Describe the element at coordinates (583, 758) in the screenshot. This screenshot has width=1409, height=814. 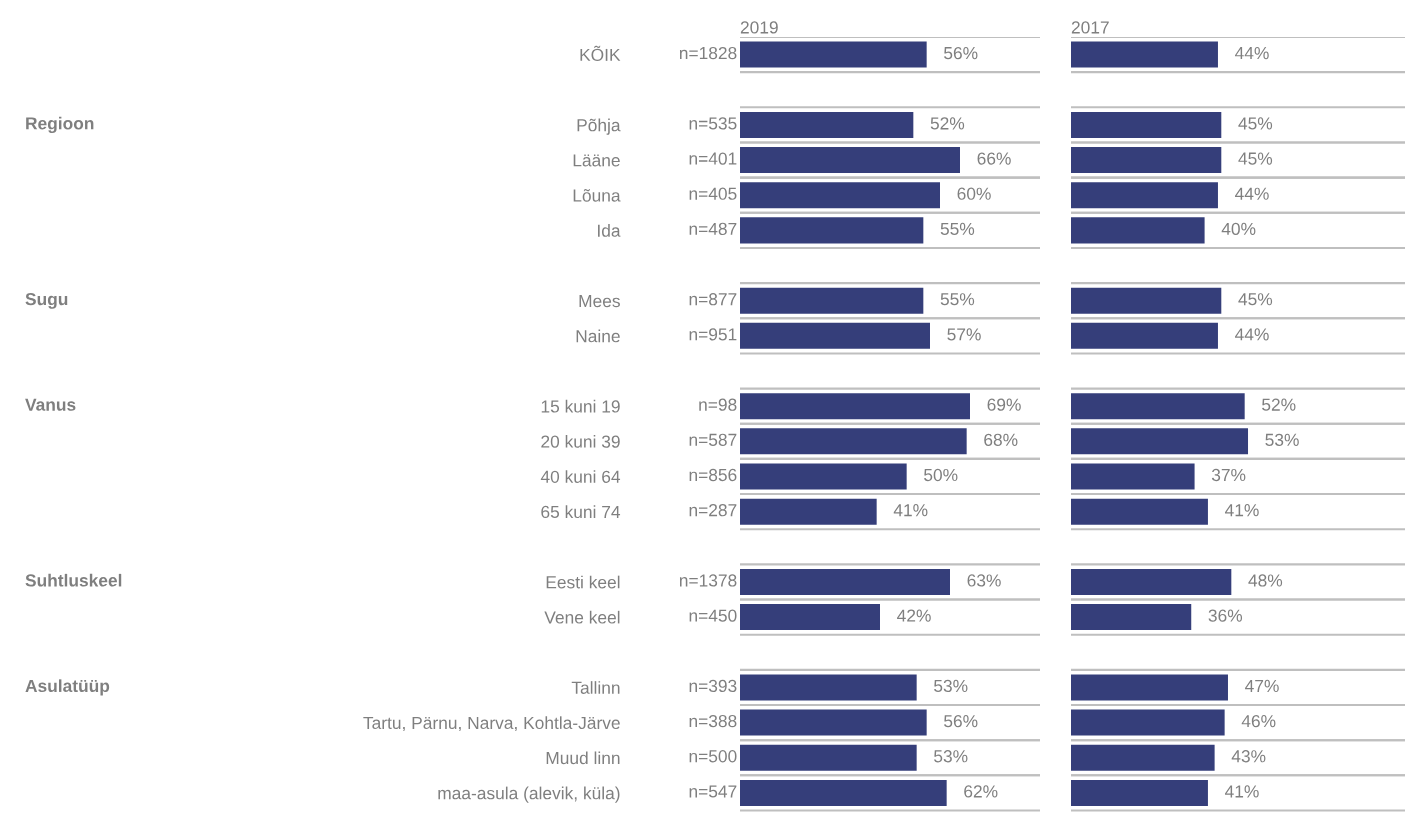
I see `y-tick-label: Muud linn` at that location.